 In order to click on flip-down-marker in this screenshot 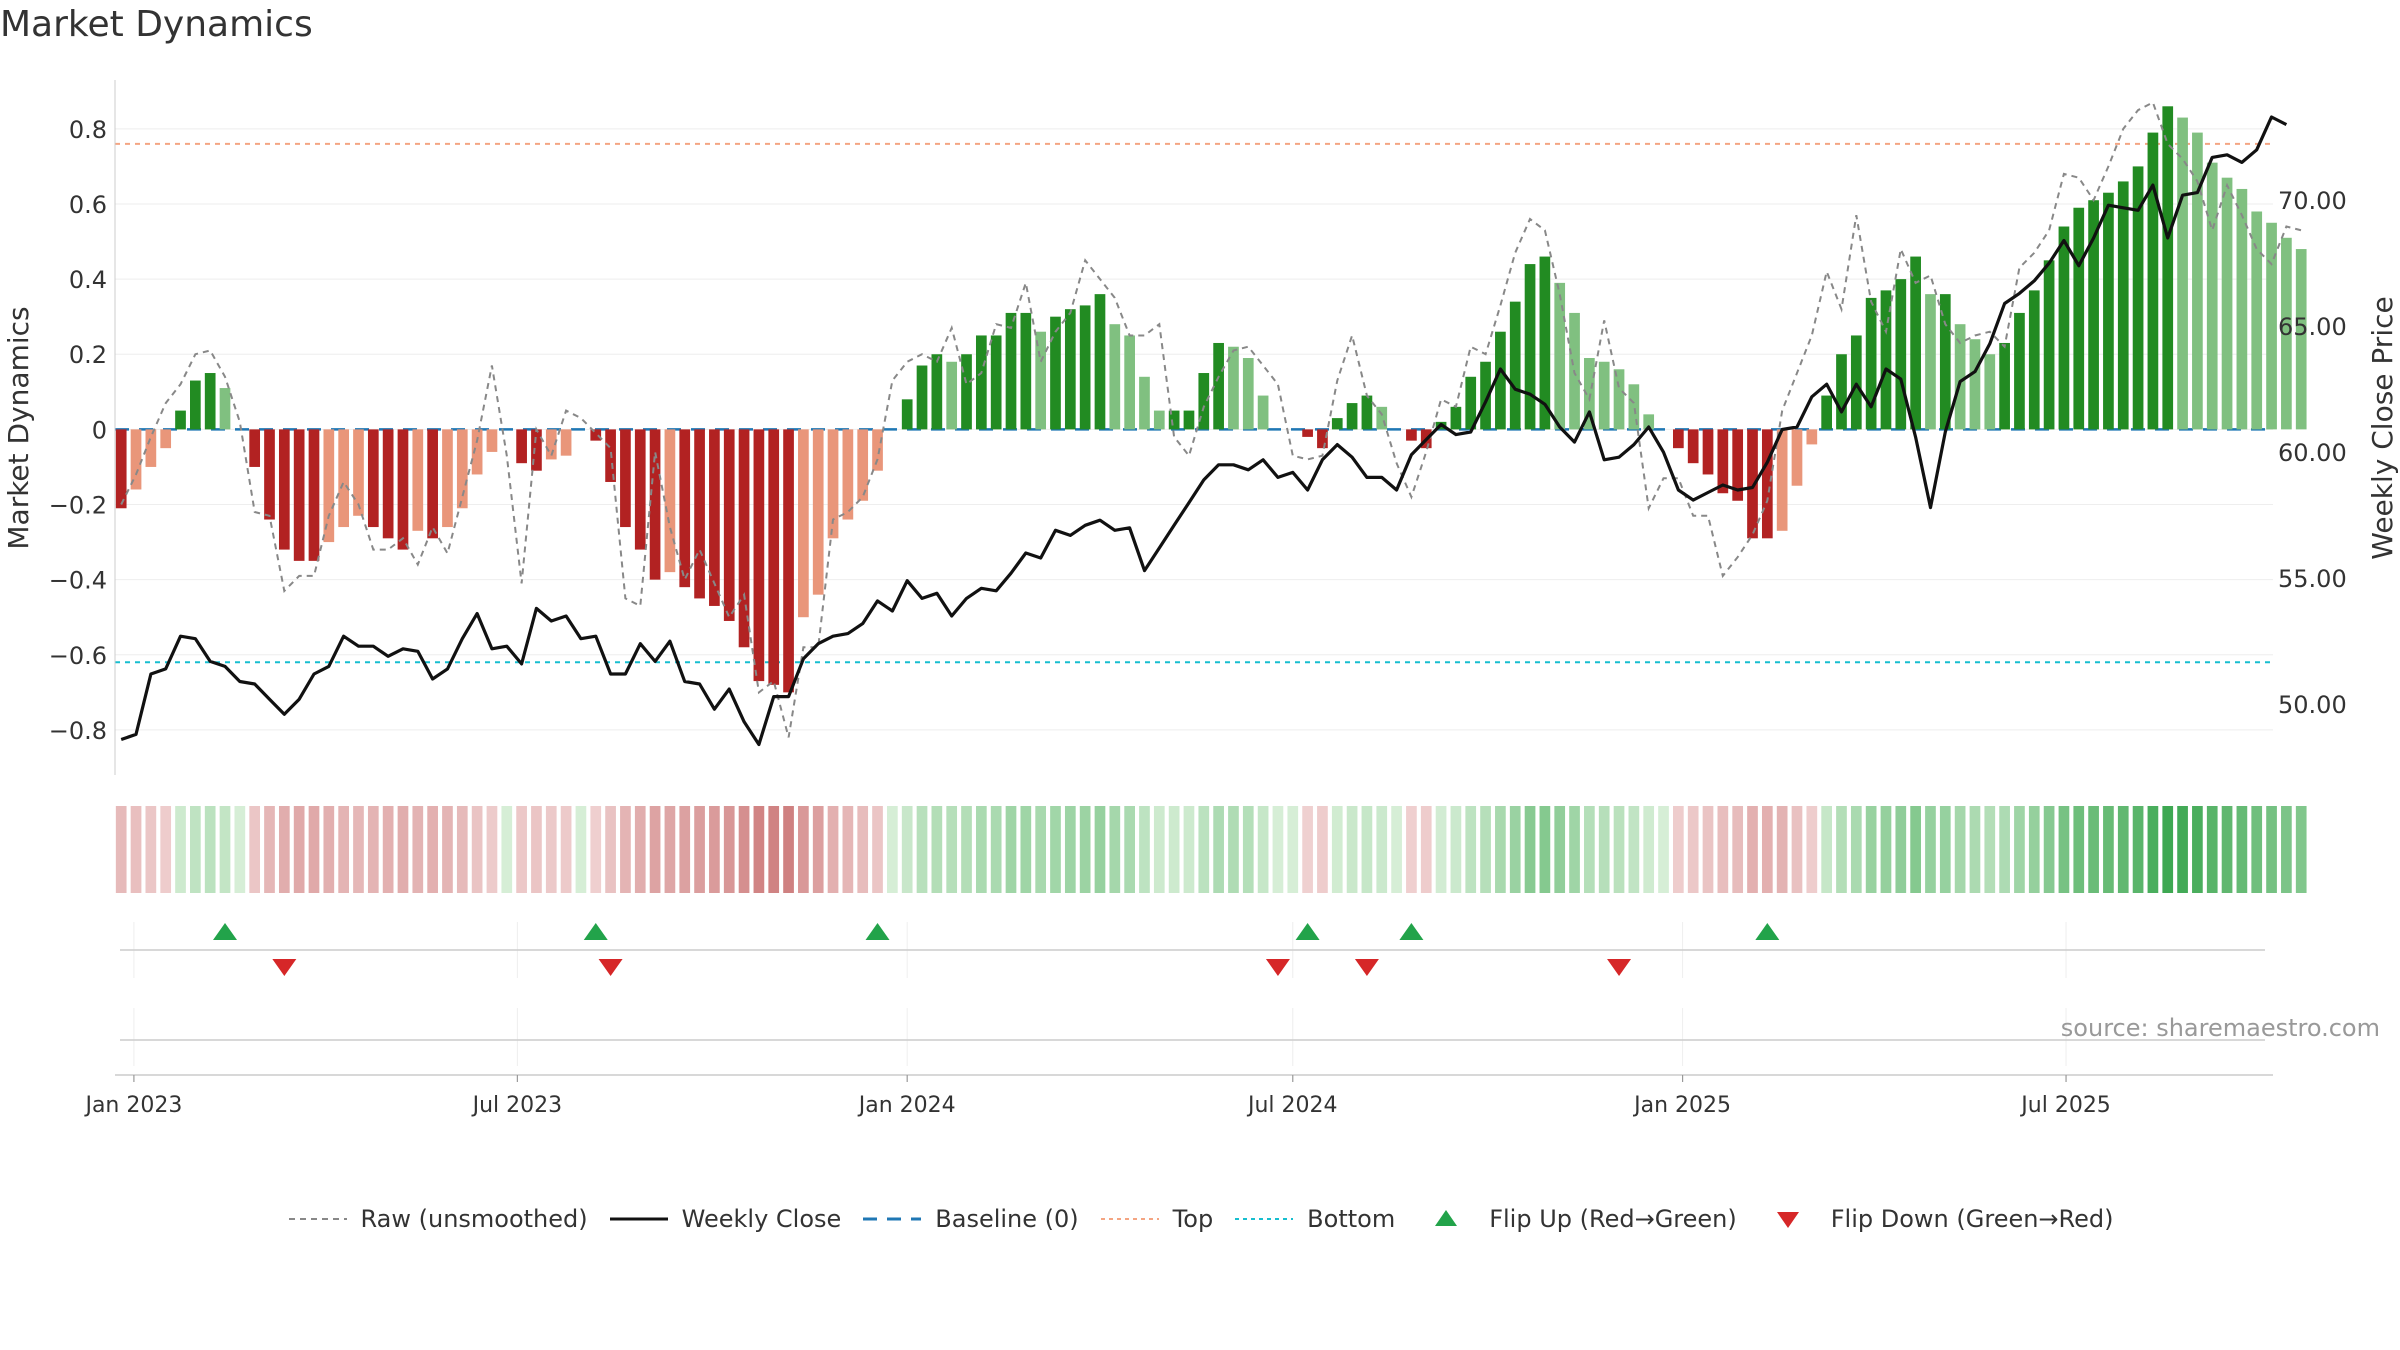, I will do `click(1366, 967)`.